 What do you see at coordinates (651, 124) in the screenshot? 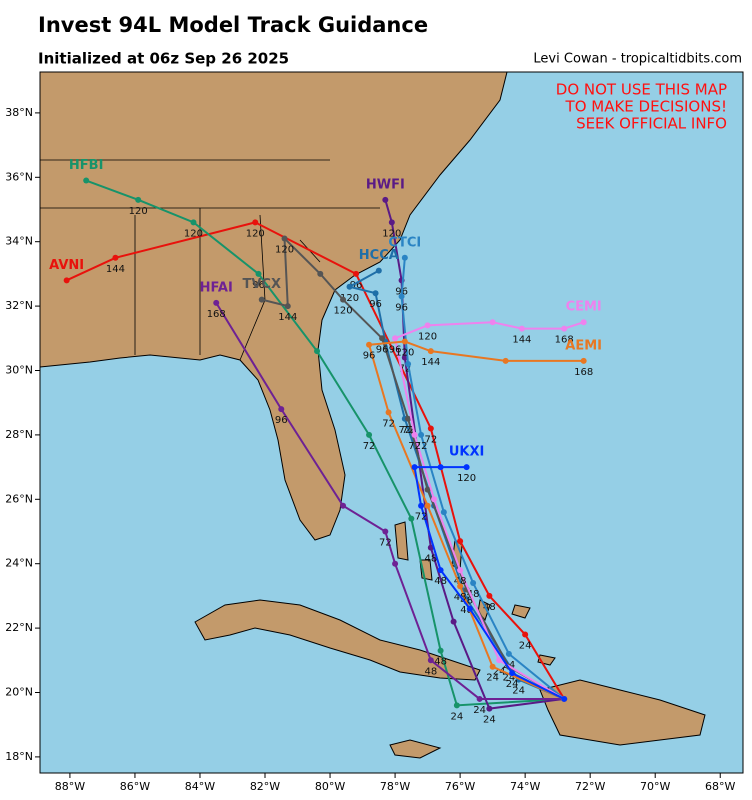
I see `warning: SEEK OFFICIAL INFO` at bounding box center [651, 124].